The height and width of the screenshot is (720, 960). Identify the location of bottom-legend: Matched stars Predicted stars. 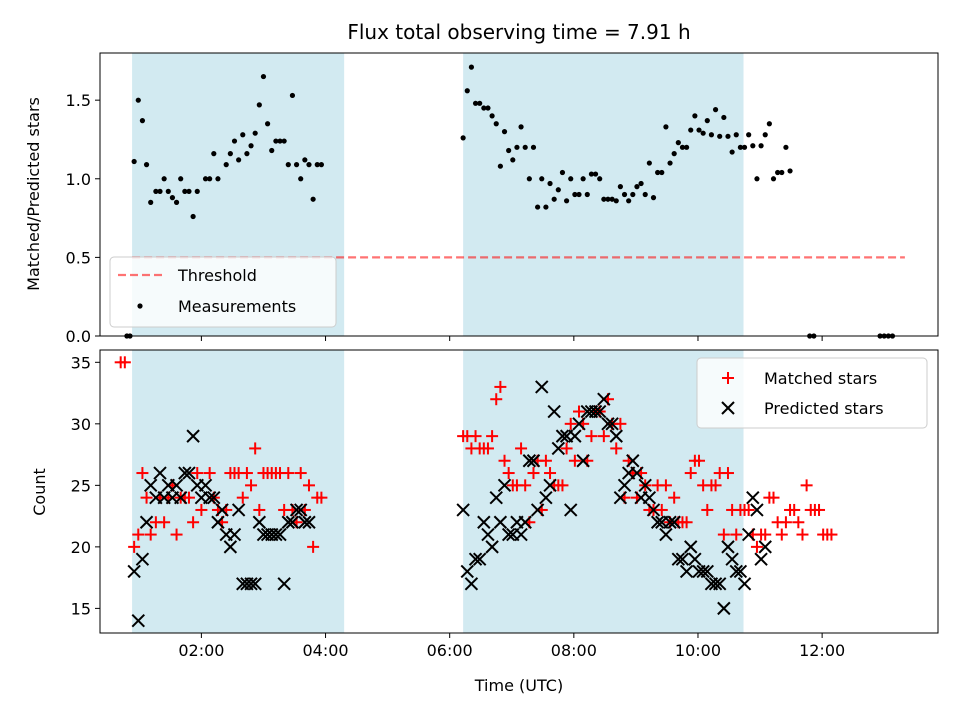
(812, 393).